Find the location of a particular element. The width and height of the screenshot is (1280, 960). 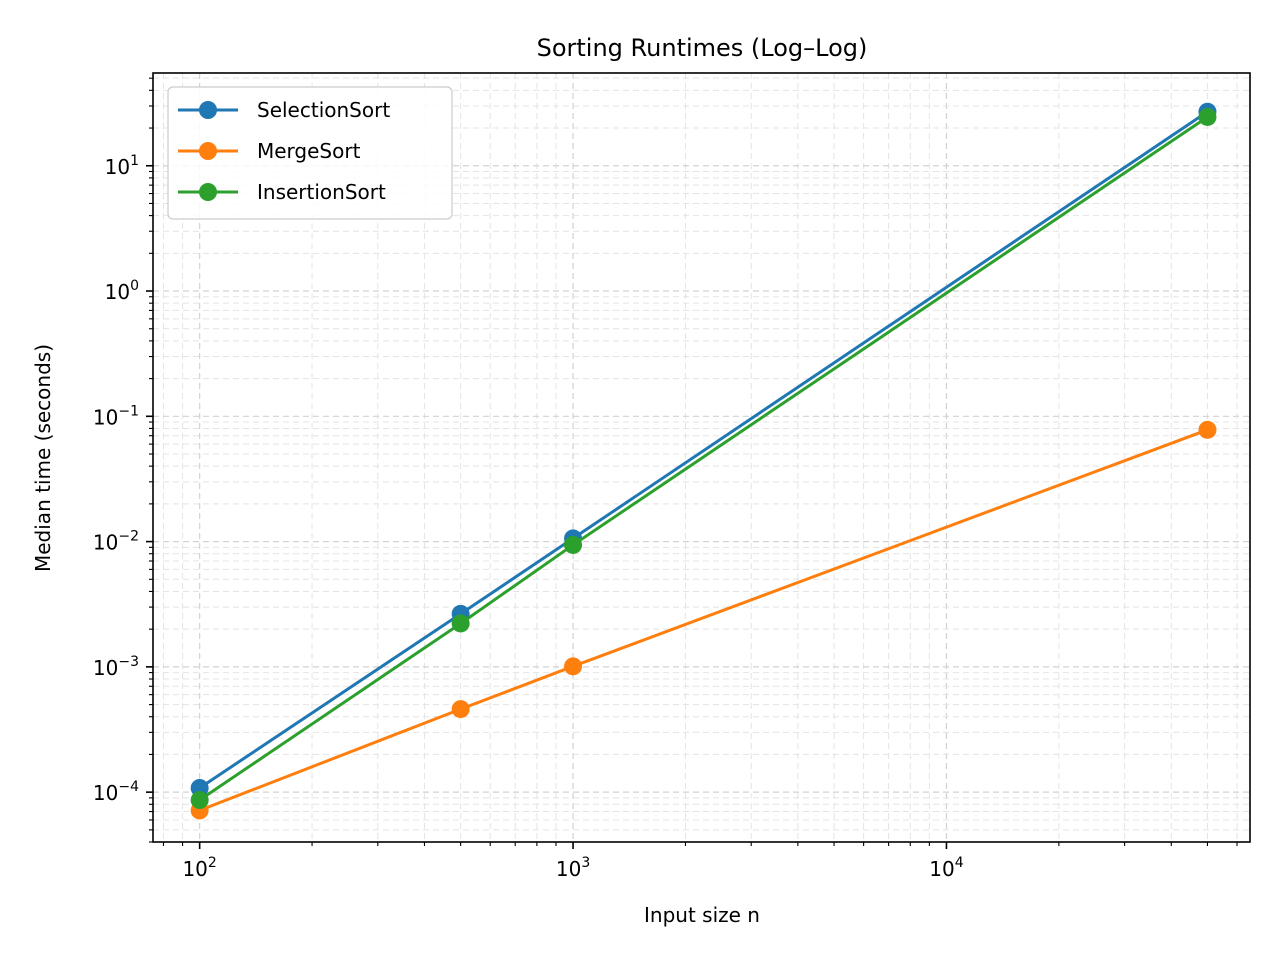

y-tick-label-exponent: 0 is located at coordinates (134, 286).